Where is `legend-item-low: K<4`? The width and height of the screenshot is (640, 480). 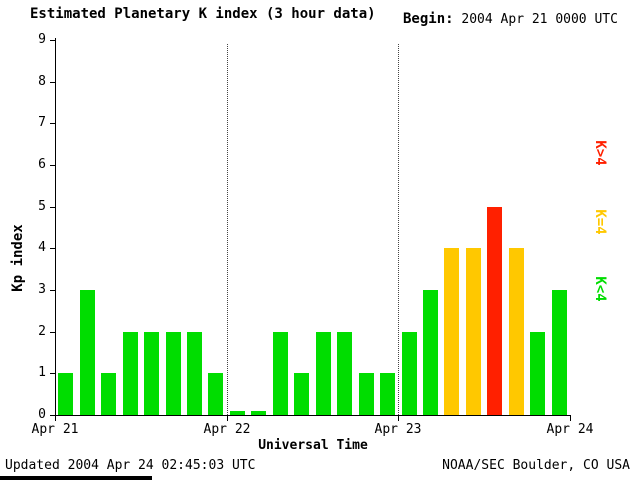
legend-item-low: K<4 is located at coordinates (600, 289).